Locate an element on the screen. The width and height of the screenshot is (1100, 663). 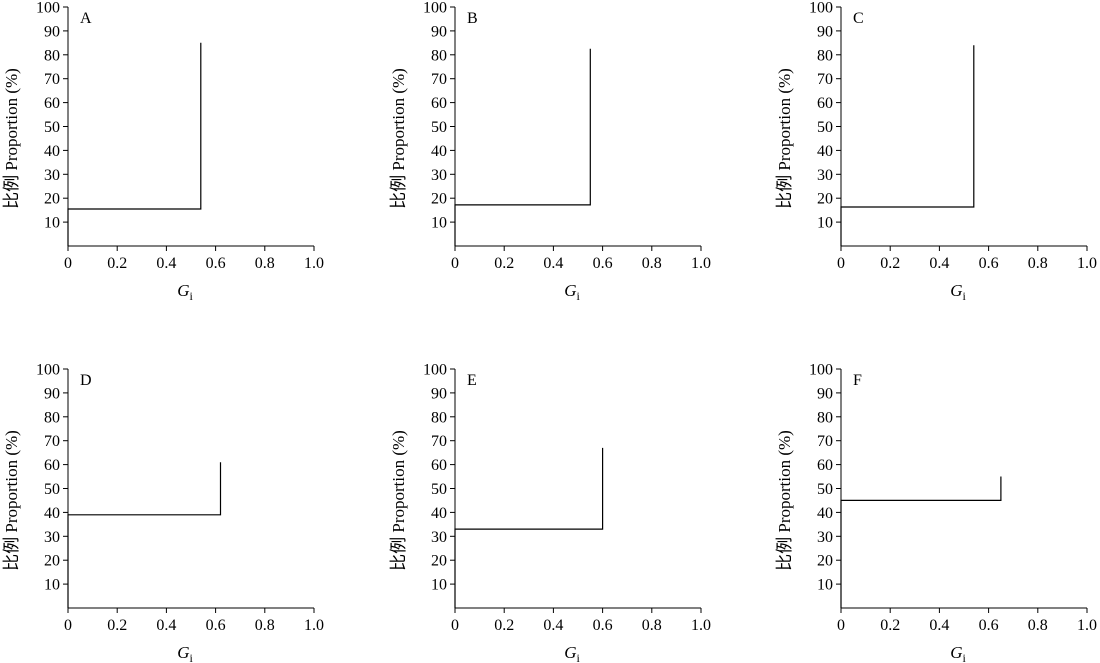
panel-label: E is located at coordinates (472, 380).